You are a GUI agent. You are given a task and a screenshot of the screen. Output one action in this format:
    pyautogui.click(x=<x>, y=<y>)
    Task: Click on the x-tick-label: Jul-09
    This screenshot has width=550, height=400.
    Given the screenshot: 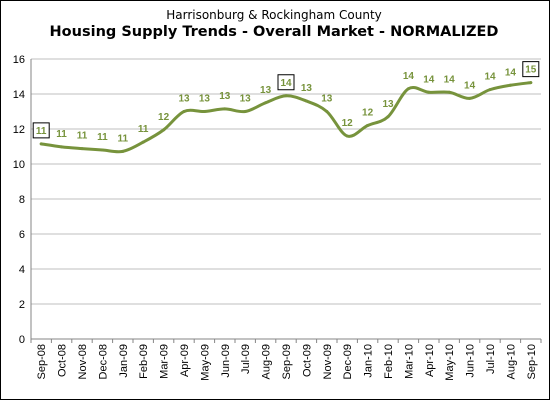 What is the action you would take?
    pyautogui.click(x=246, y=359)
    